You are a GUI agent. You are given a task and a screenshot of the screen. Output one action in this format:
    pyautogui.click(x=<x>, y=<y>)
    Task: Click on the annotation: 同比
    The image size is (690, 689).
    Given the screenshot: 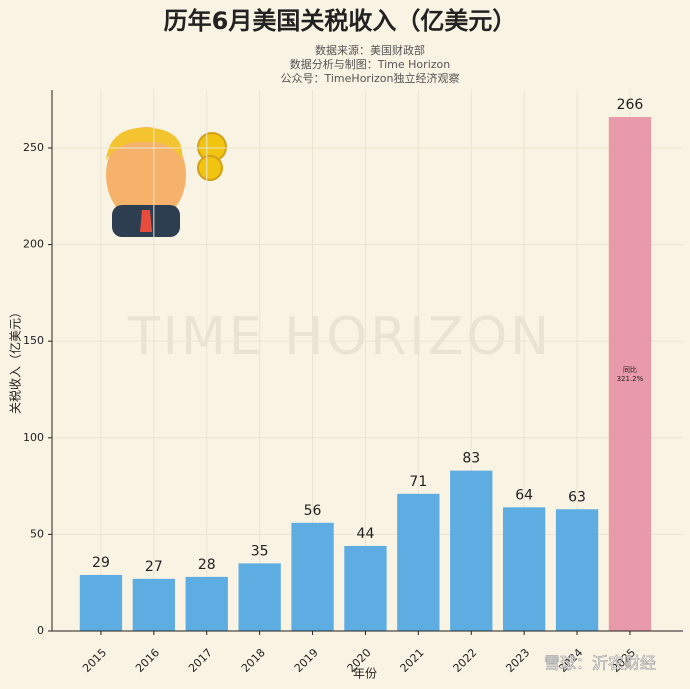 What is the action you would take?
    pyautogui.click(x=630, y=369)
    